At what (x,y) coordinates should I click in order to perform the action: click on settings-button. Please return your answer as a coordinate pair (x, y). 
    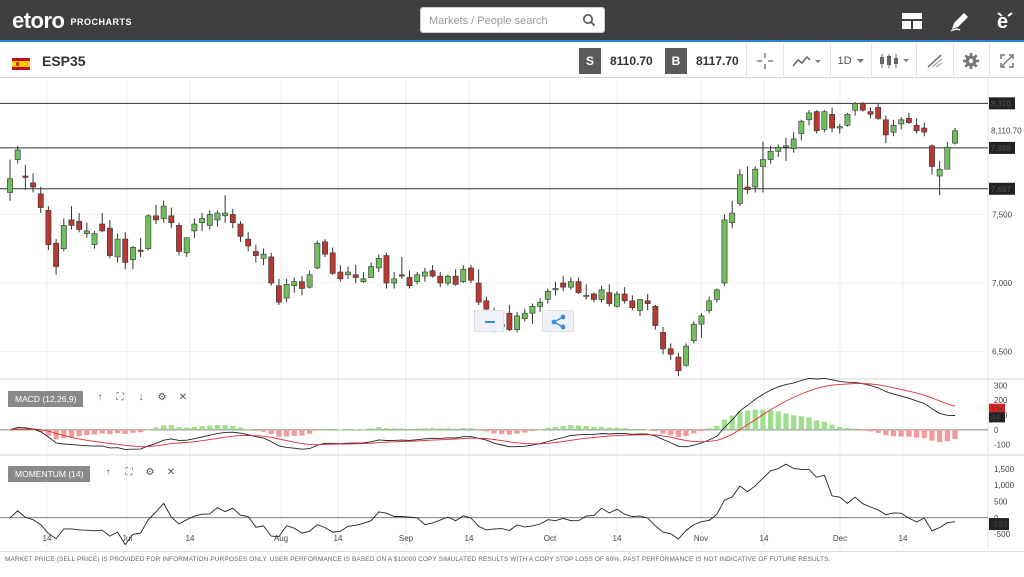
    Looking at the image, I should click on (970, 61).